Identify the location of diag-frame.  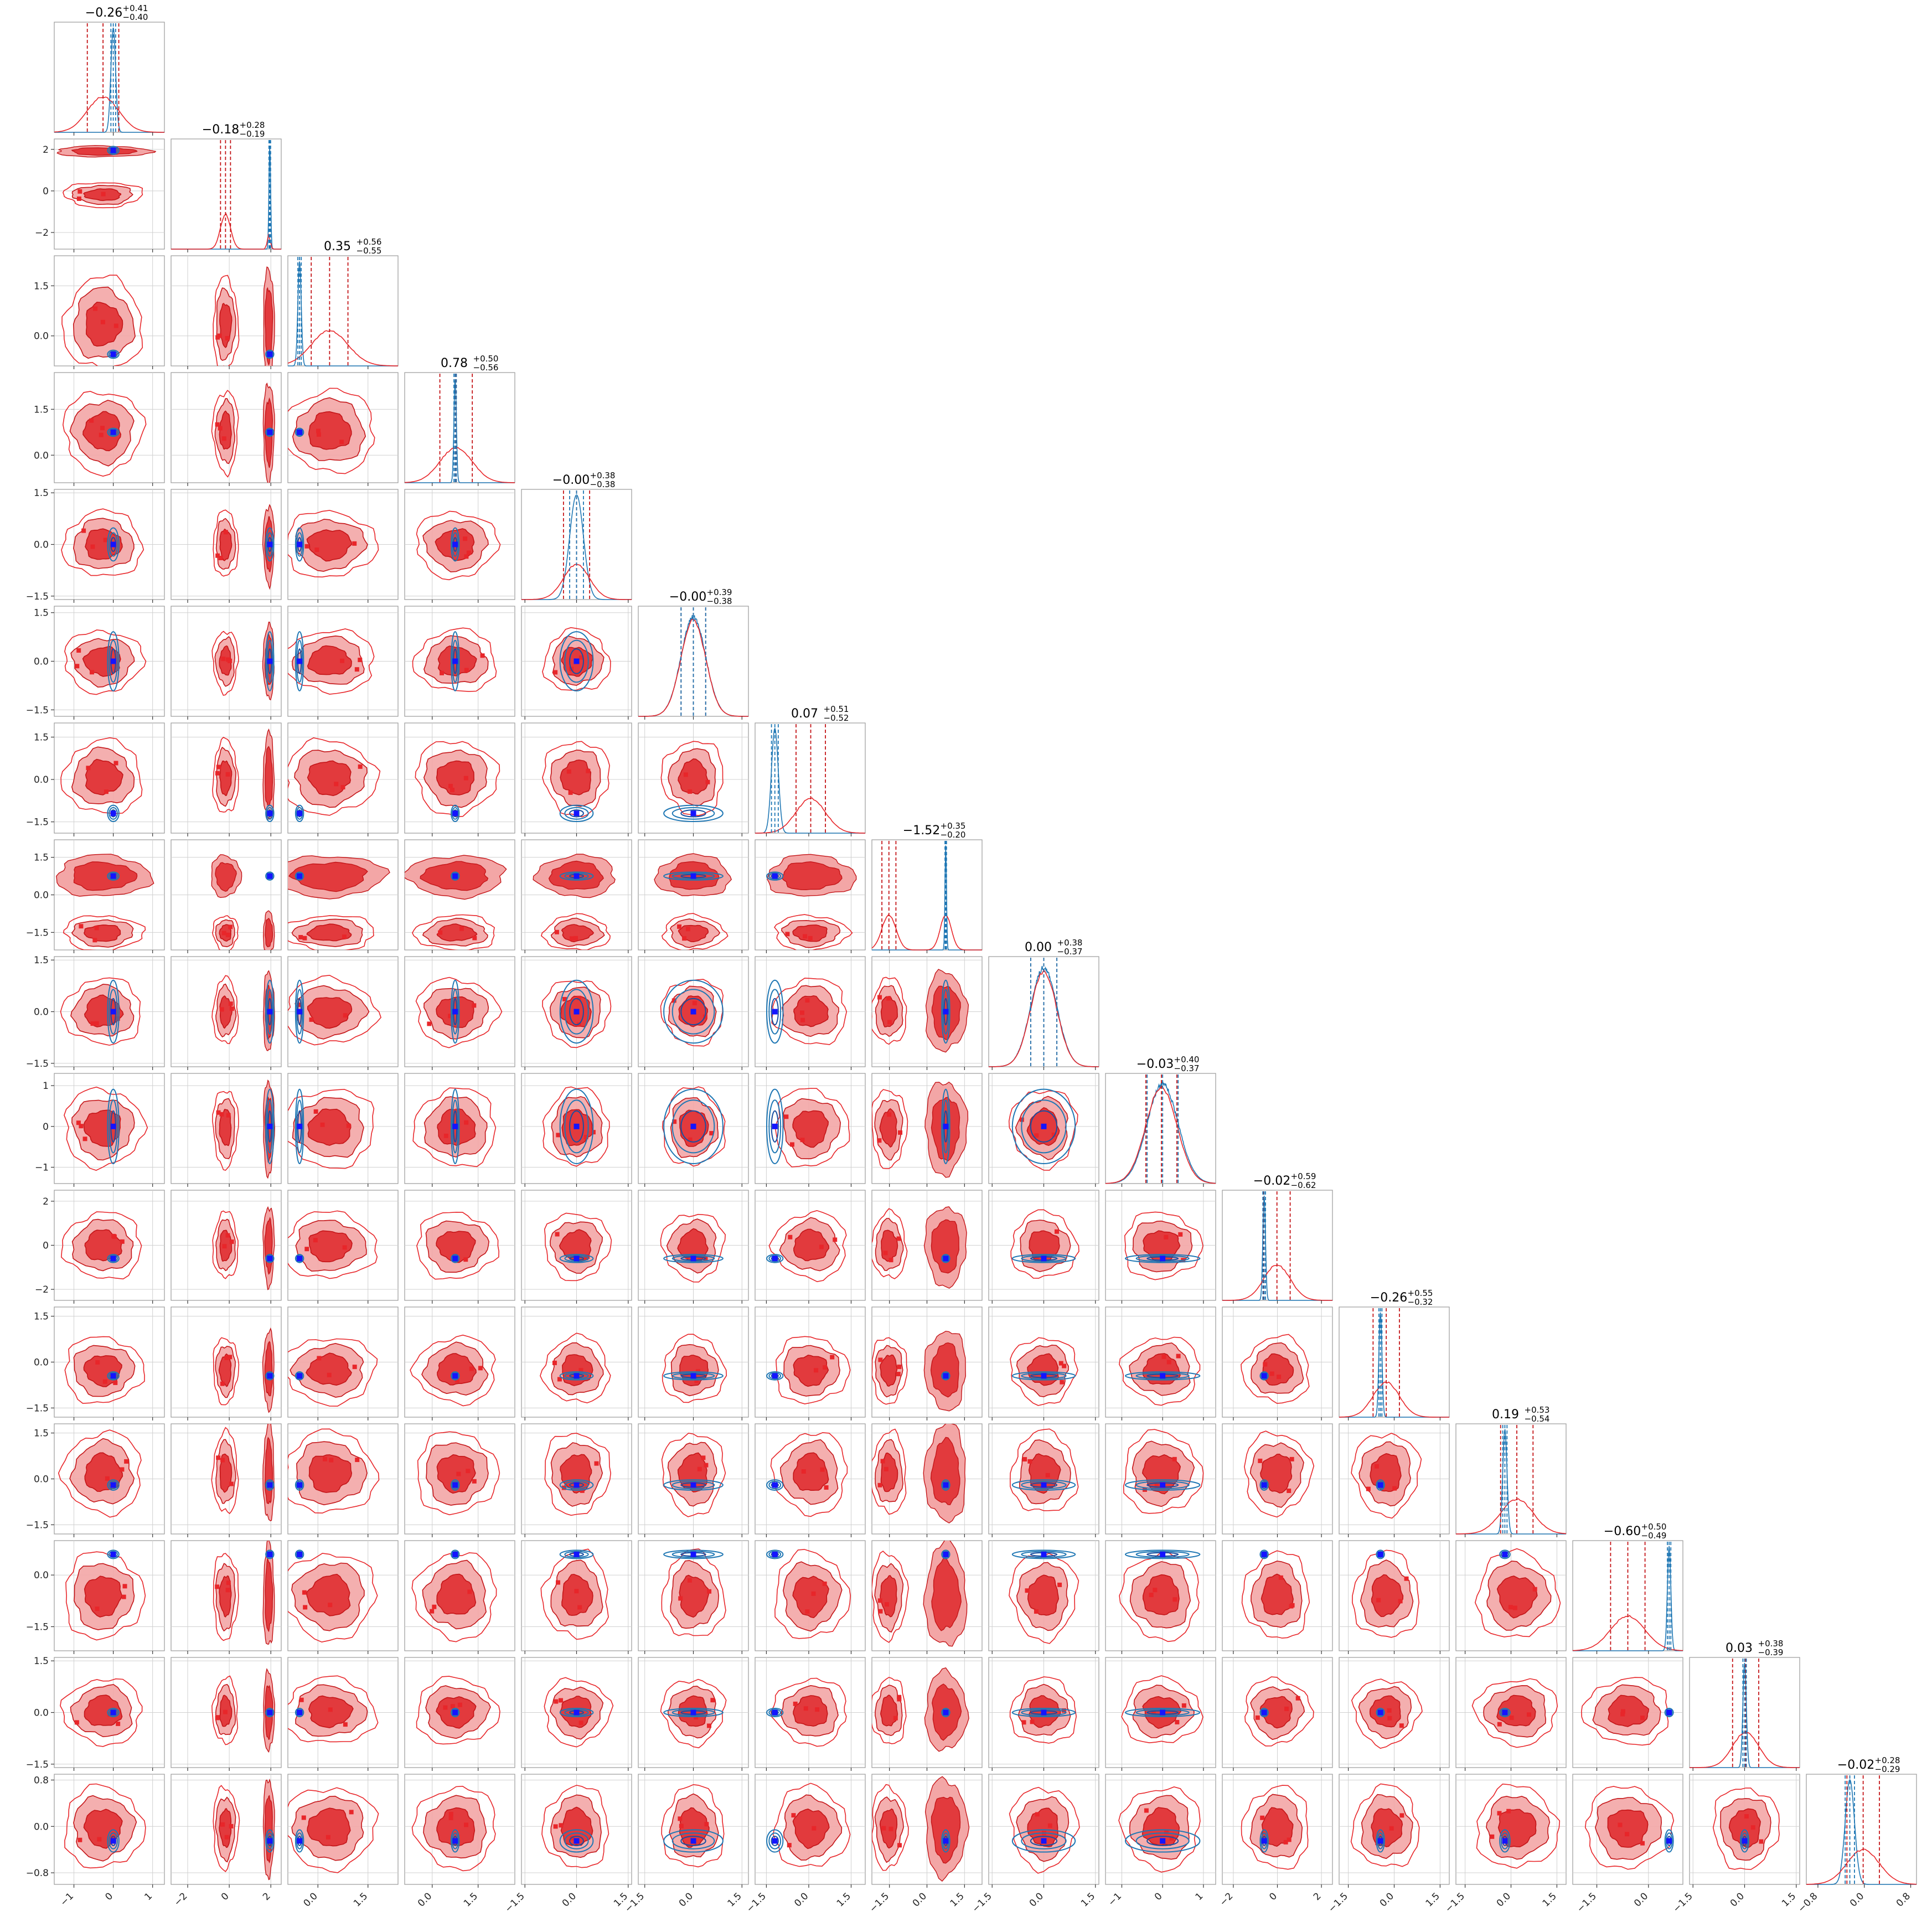
(810, 778).